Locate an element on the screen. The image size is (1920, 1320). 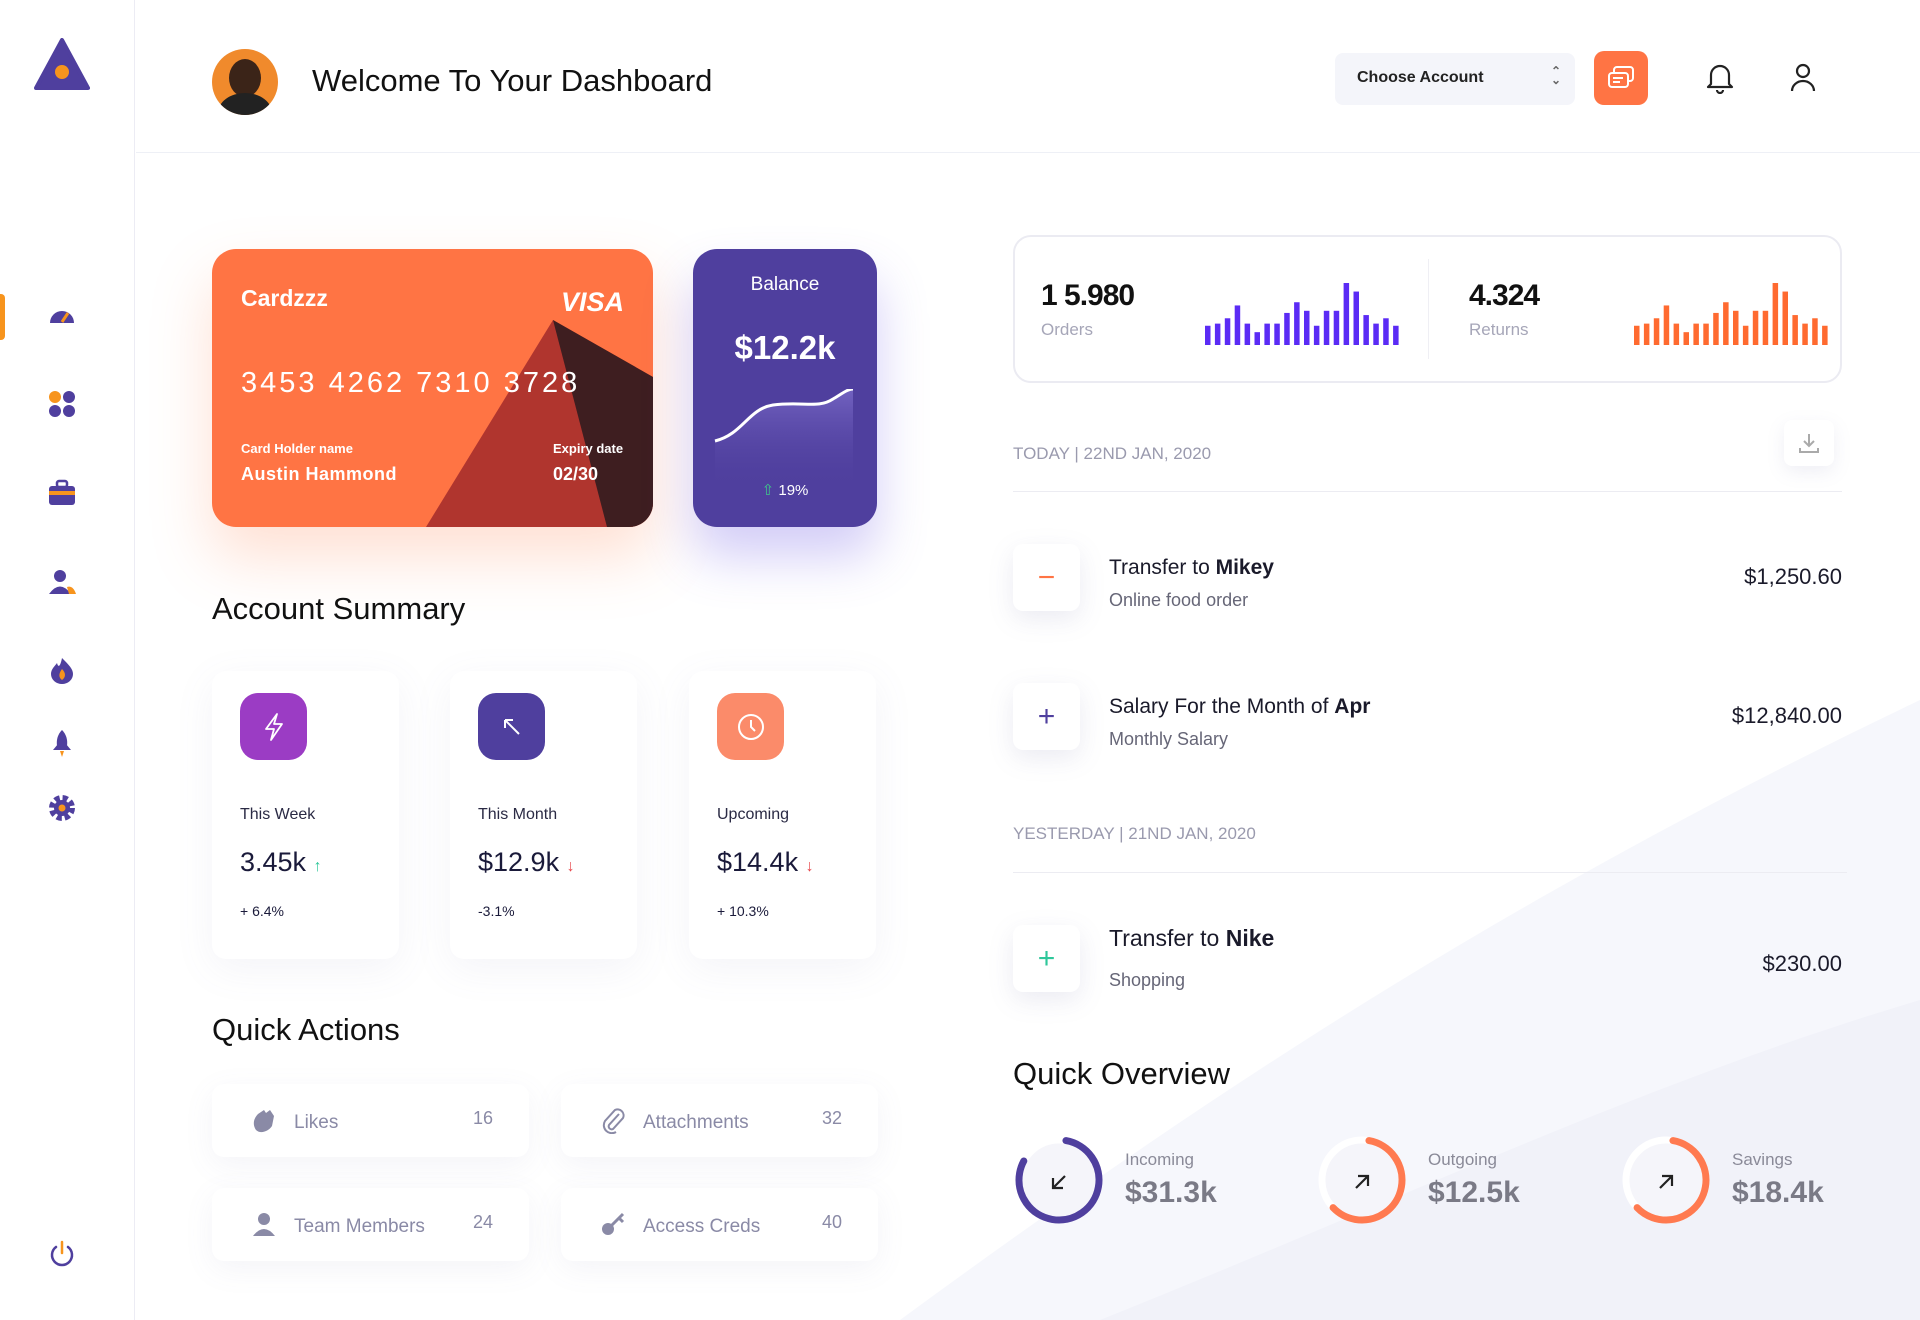
quick-action-access-creds: Access Creds 40 is located at coordinates (719, 1224).